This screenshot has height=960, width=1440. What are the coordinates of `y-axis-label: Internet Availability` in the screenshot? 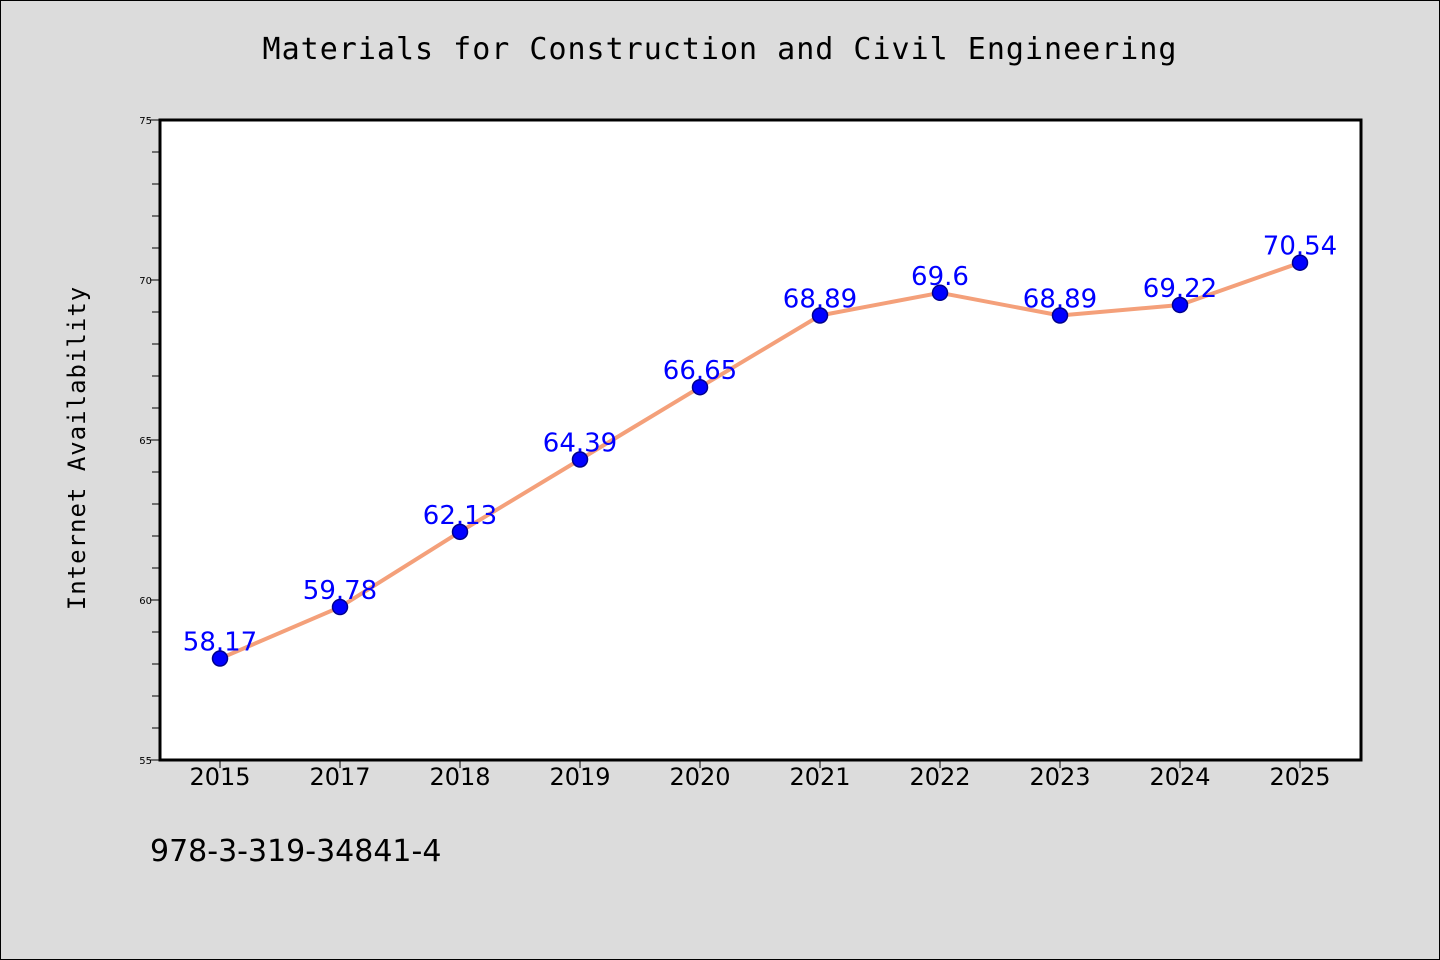 It's located at (77, 448).